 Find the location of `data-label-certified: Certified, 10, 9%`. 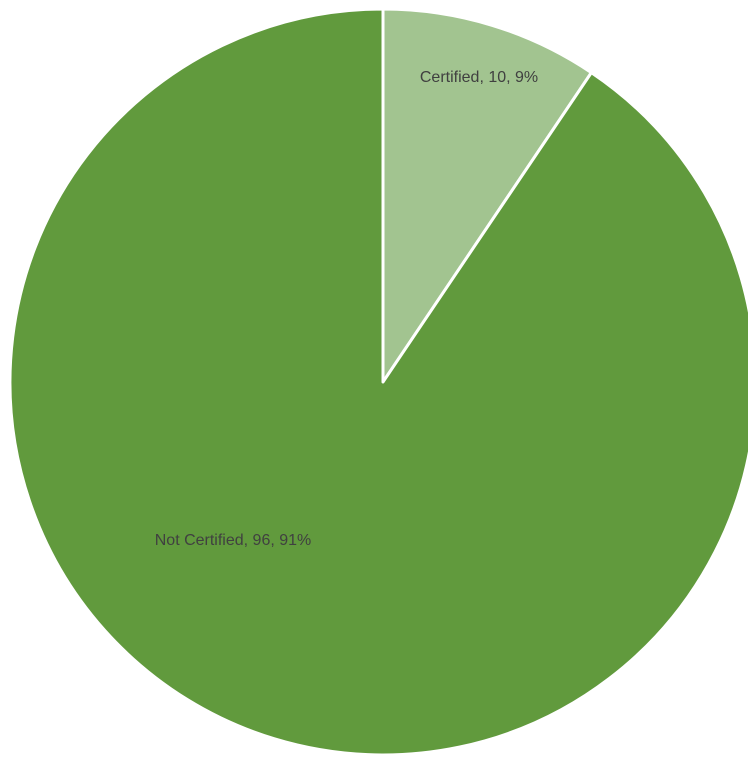

data-label-certified: Certified, 10, 9% is located at coordinates (479, 77).